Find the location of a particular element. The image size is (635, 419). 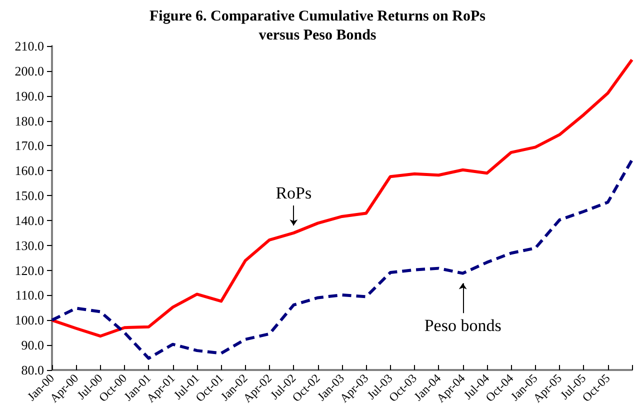

y-tick-label: 190.0 is located at coordinates (29, 96).